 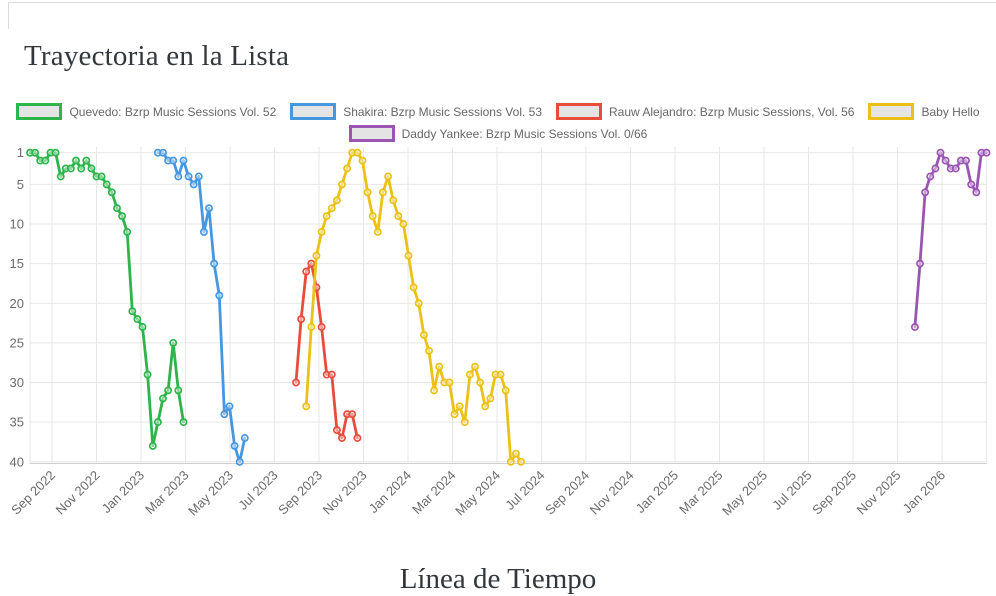 What do you see at coordinates (146, 111) in the screenshot?
I see `legend-item-quevedo: Quevedo: Bzrp Music Sessions Vol. 52` at bounding box center [146, 111].